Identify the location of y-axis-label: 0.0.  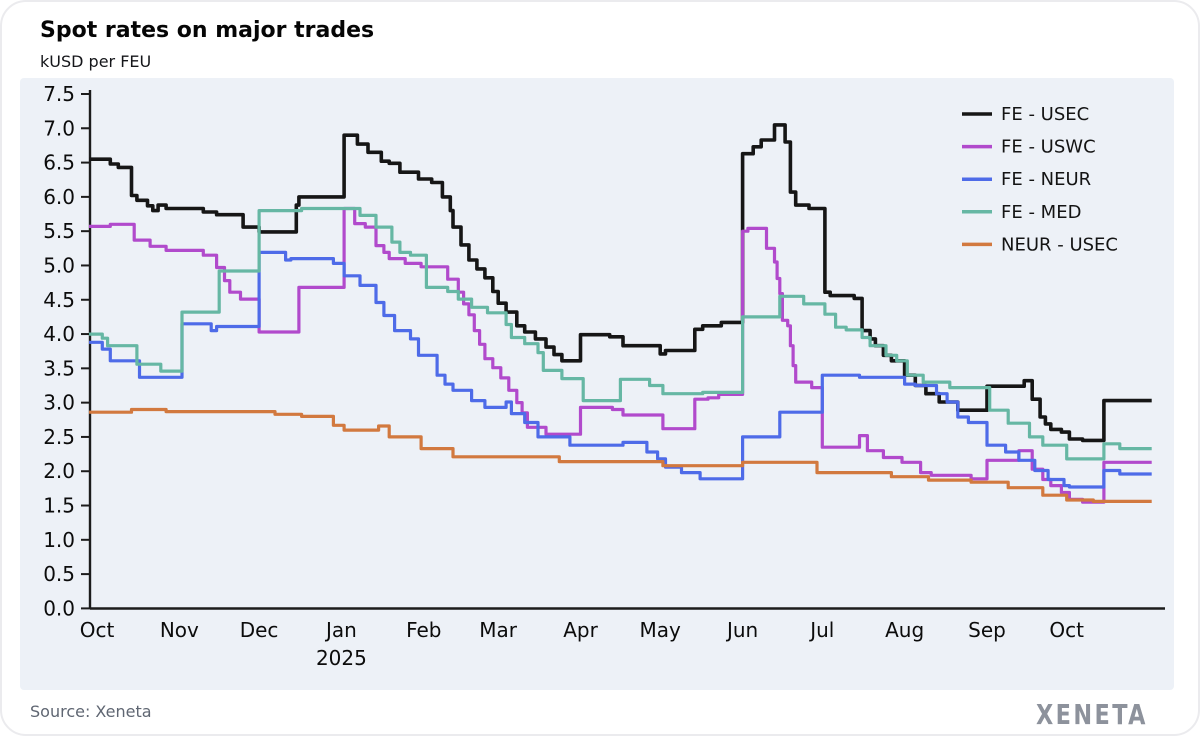
(59, 608).